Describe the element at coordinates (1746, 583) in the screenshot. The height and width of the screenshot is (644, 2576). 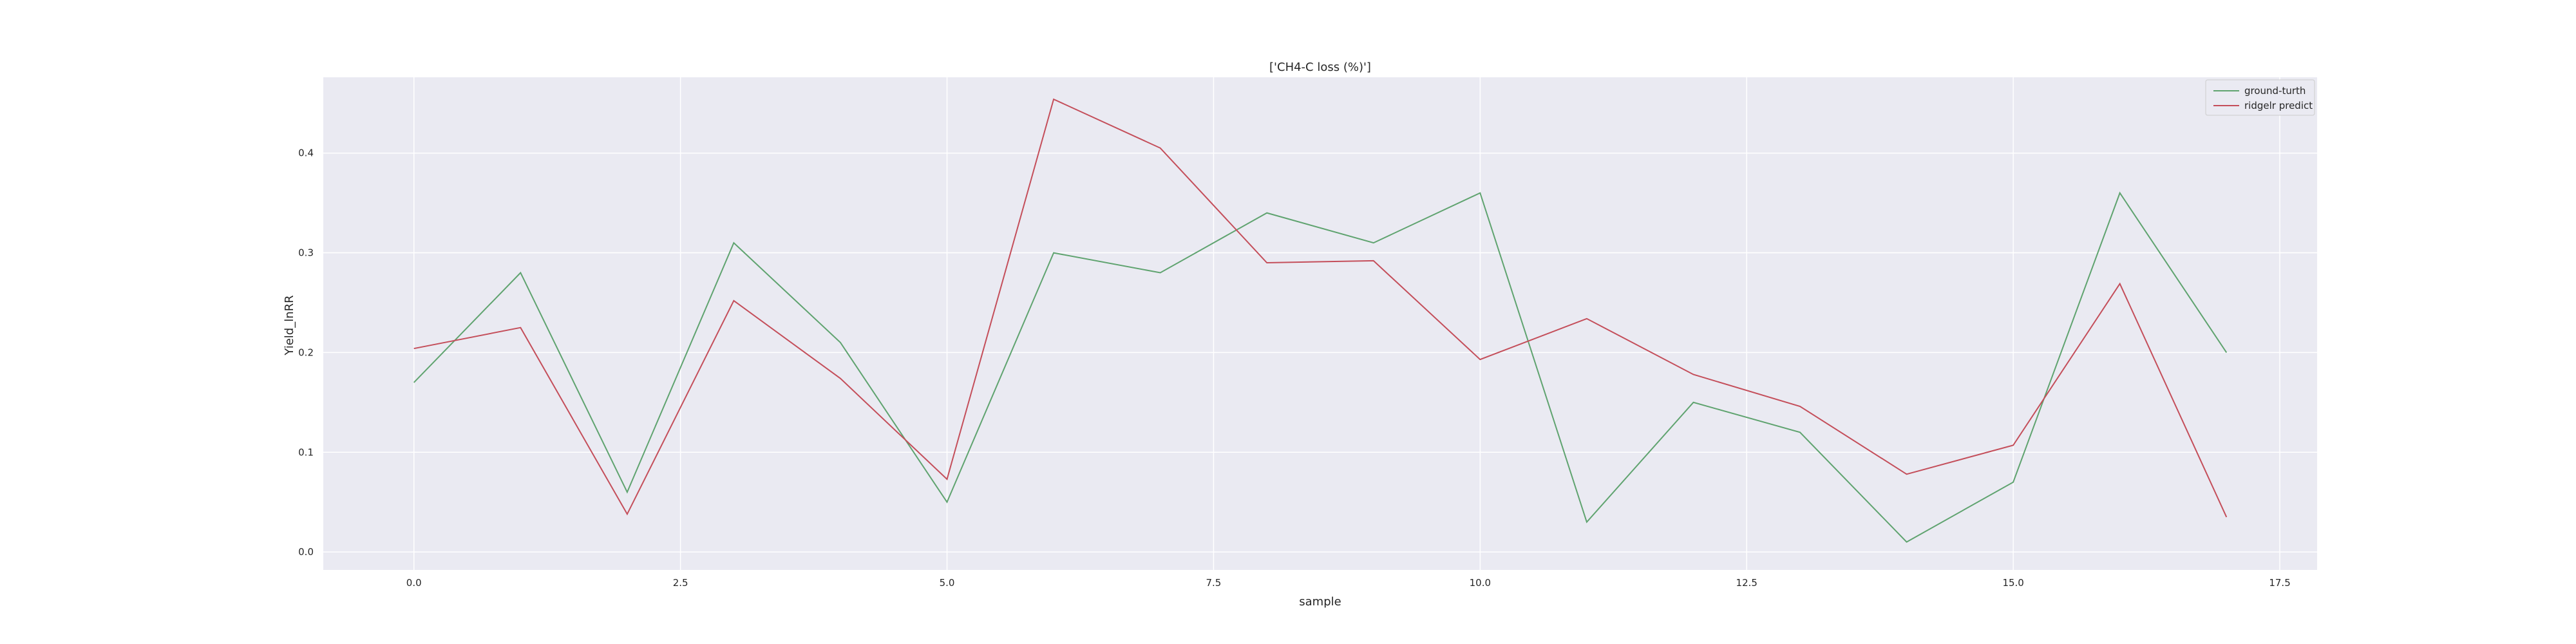
I see `x-tick-label: 12.5` at that location.